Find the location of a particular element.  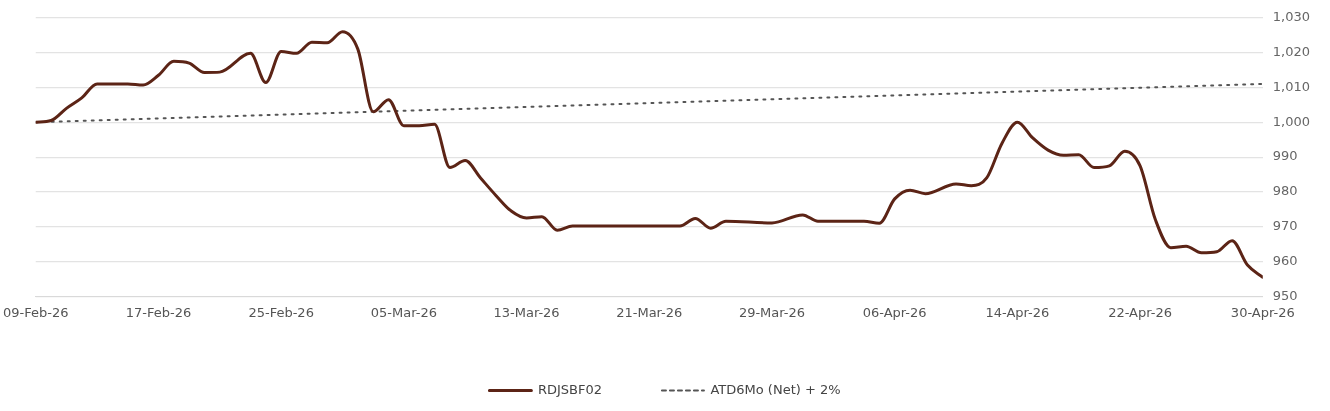

y-tick-label: 1,030 is located at coordinates (1291, 17).